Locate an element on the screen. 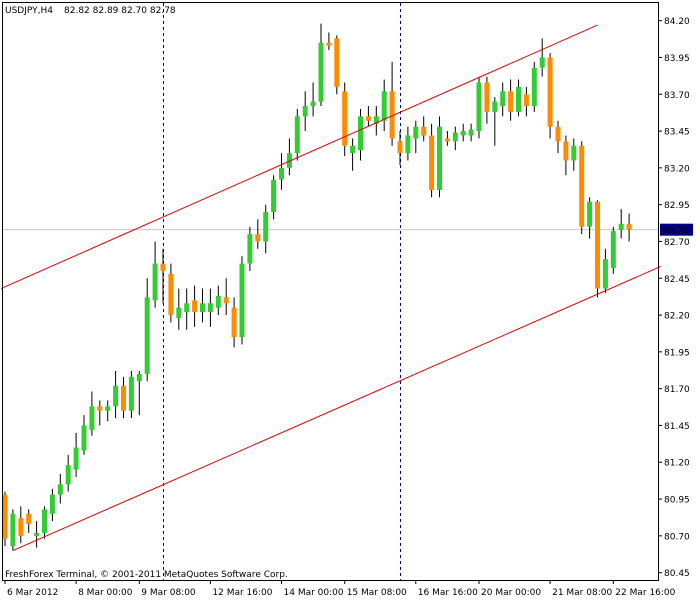 Image resolution: width=700 pixels, height=600 pixels. price-tick-label: 80.45 is located at coordinates (677, 574).